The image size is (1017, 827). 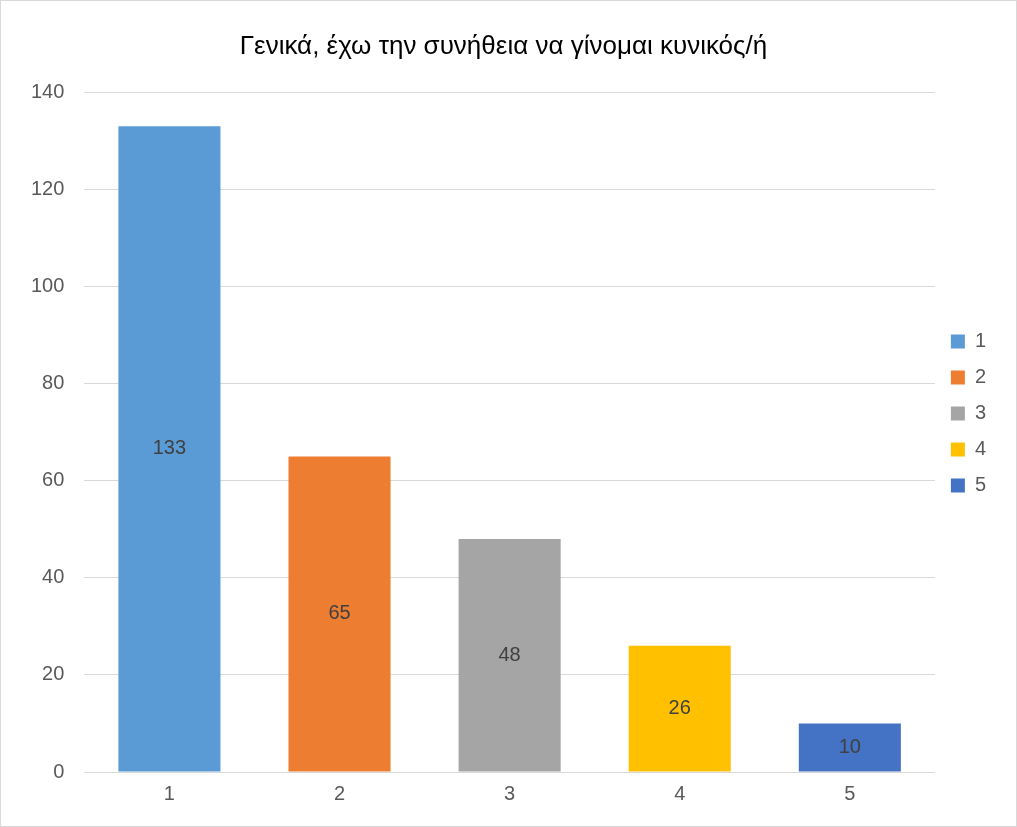 I want to click on data-label: 48, so click(x=509, y=653).